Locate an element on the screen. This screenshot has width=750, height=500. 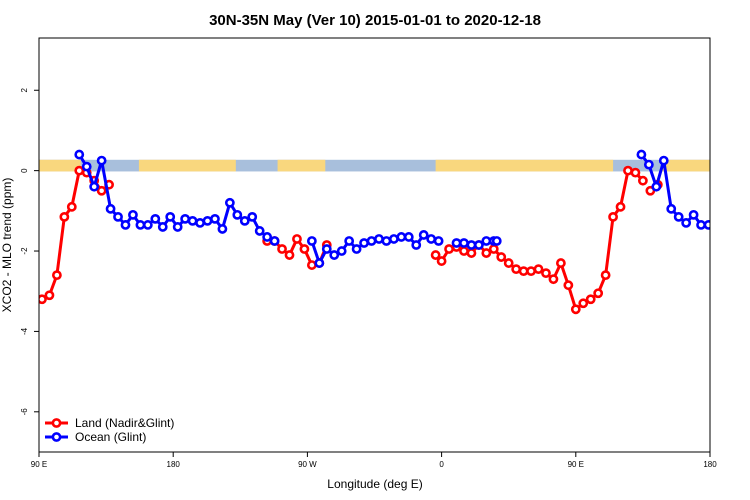
y-axis-label: XCO2 - MLO trend (ppm) is located at coordinates (7, 245).